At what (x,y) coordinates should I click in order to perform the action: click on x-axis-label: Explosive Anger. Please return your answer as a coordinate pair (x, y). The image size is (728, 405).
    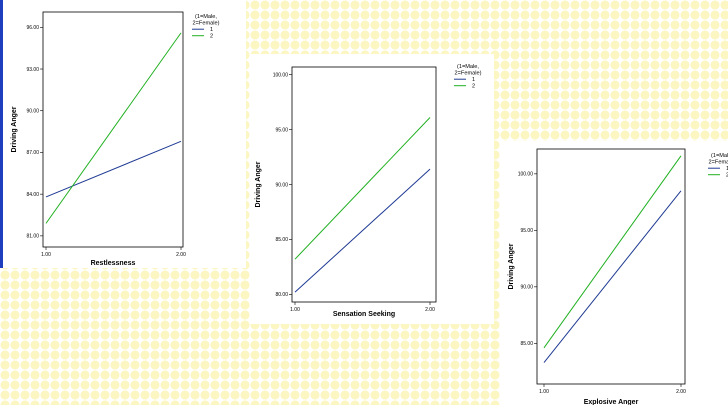
    Looking at the image, I should click on (611, 402).